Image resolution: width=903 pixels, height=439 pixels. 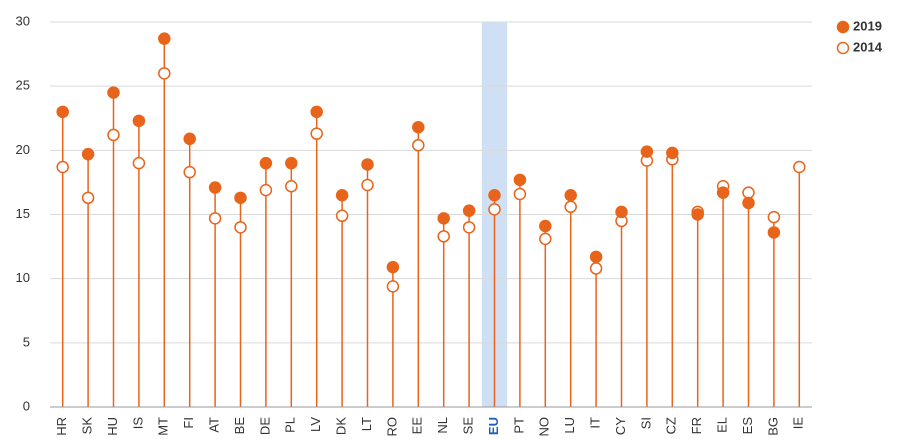 What do you see at coordinates (341, 426) in the screenshot?
I see `x-tick-label: DK` at bounding box center [341, 426].